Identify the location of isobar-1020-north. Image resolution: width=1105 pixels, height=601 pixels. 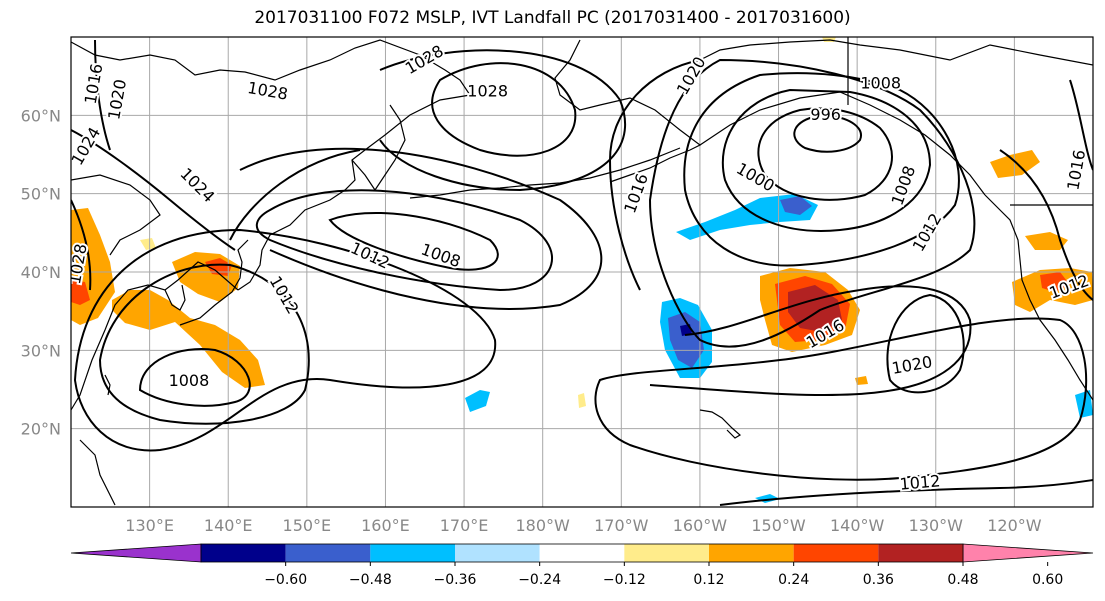
(654, 175).